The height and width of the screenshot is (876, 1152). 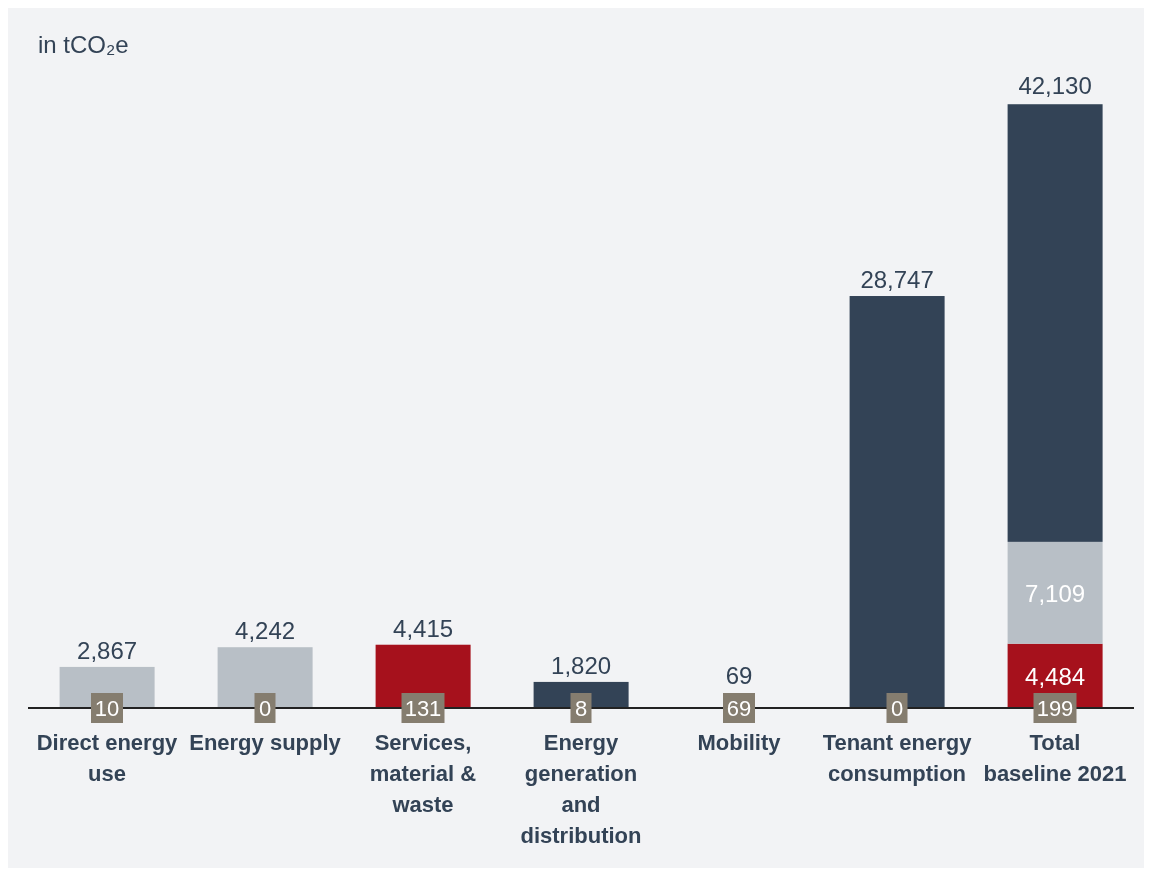 What do you see at coordinates (107, 708) in the screenshot?
I see `annotation: 10` at bounding box center [107, 708].